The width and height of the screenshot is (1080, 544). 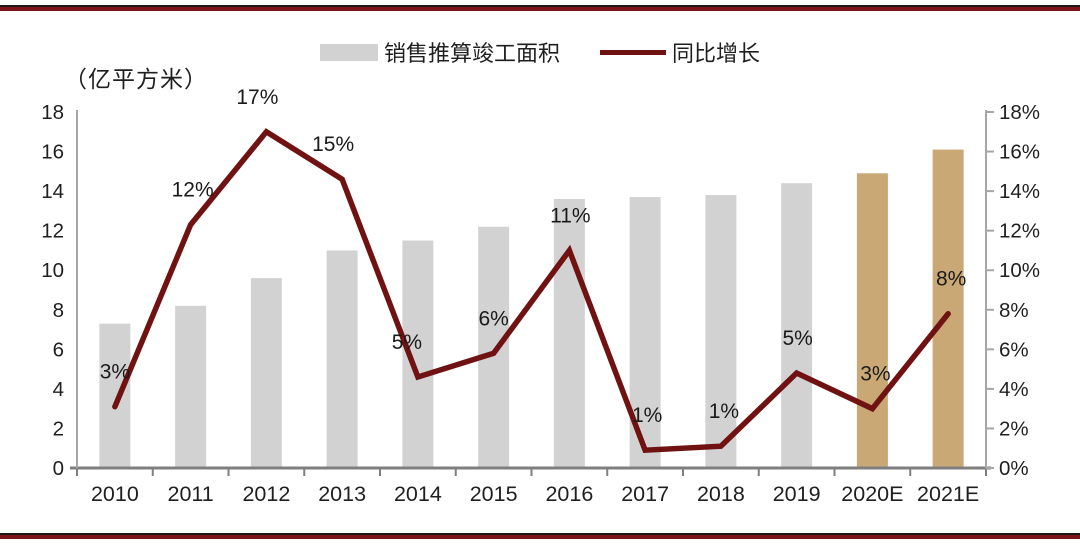 What do you see at coordinates (647, 415) in the screenshot?
I see `data-label-2017: 1%` at bounding box center [647, 415].